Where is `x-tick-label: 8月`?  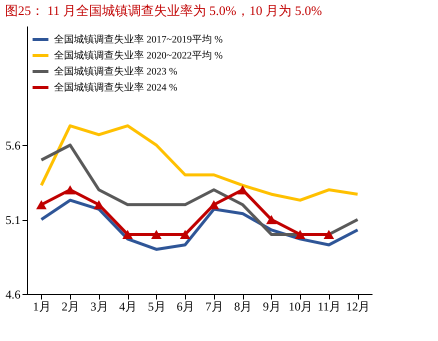 x-tick-label: 8月 is located at coordinates (243, 307).